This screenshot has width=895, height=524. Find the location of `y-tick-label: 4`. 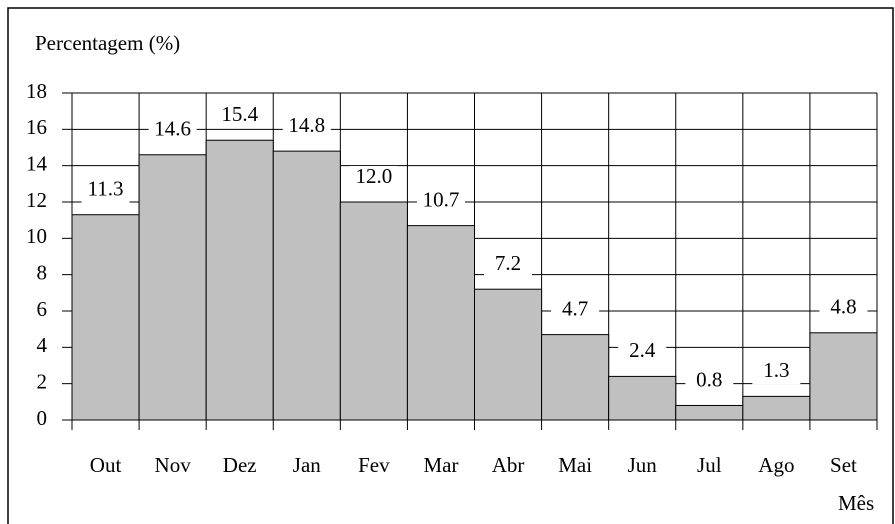

y-tick-label: 4 is located at coordinates (42, 345).